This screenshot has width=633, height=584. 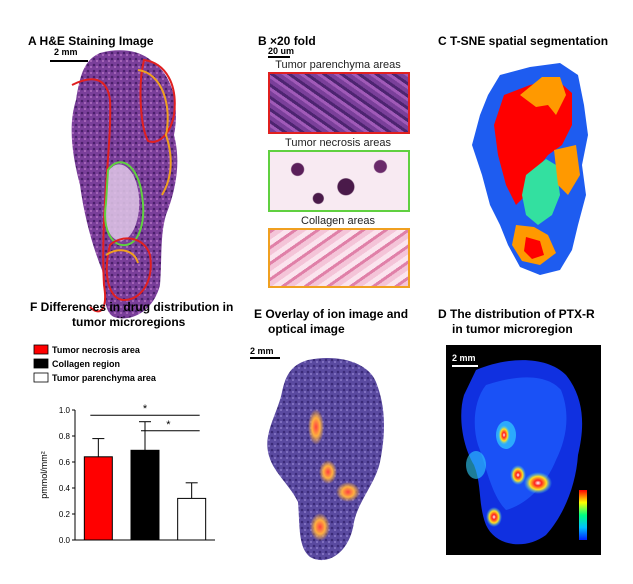 What do you see at coordinates (465, 366) in the screenshot?
I see `panel-d-scale-bar` at bounding box center [465, 366].